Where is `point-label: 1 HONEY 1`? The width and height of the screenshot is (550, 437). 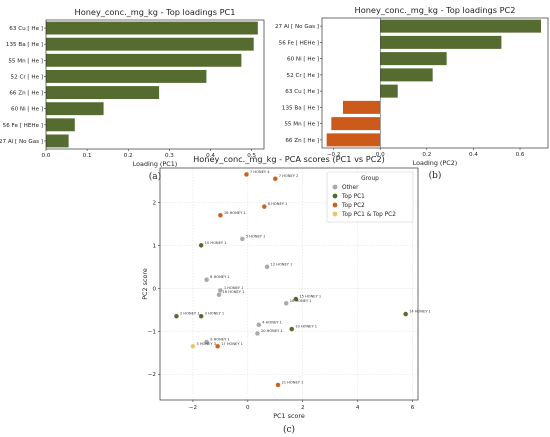
point-label: 1 HONEY 1 is located at coordinates (234, 288).